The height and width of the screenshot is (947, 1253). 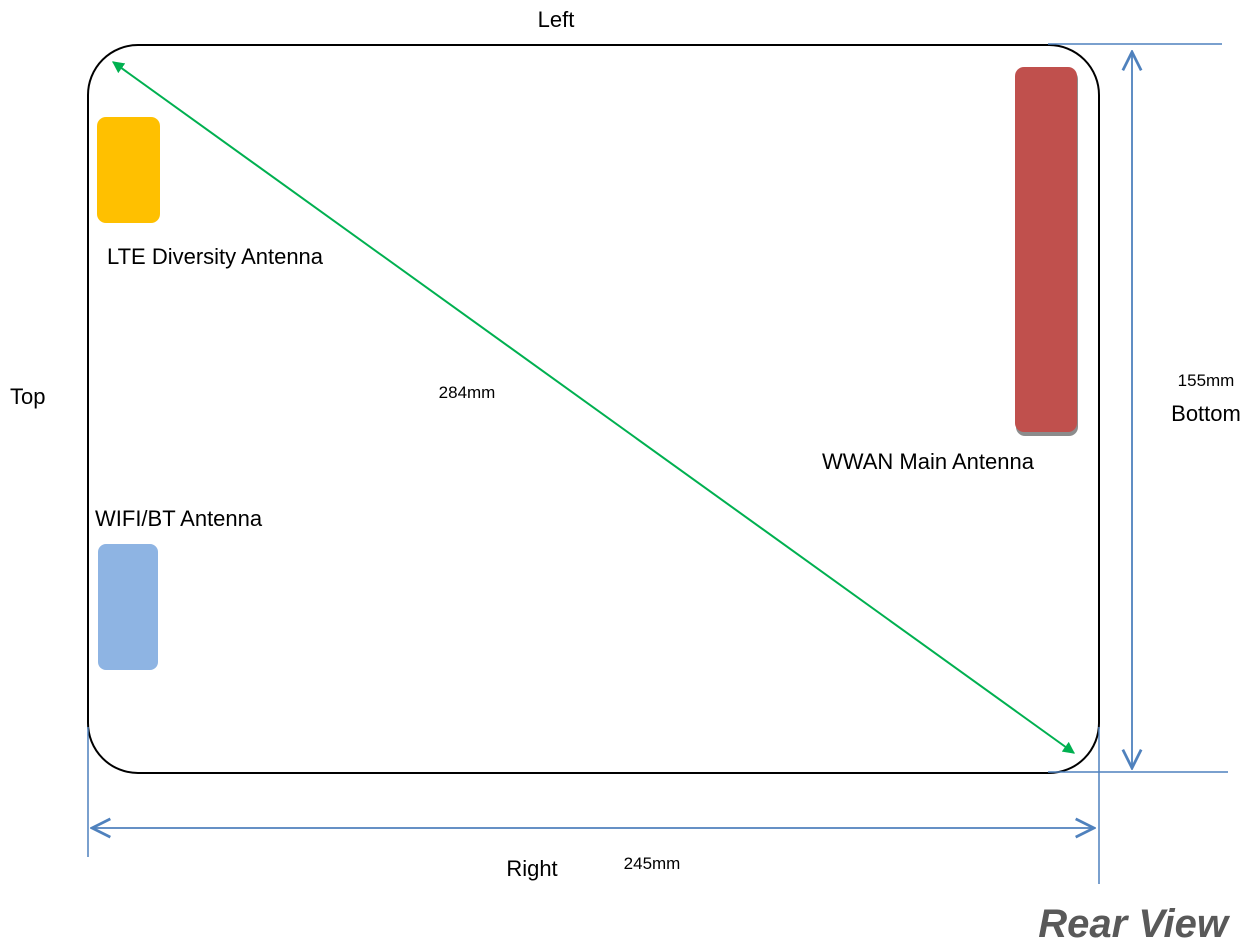 I want to click on wifi-bt-antenna-label: WIFI/BT Antenna, so click(x=179, y=518).